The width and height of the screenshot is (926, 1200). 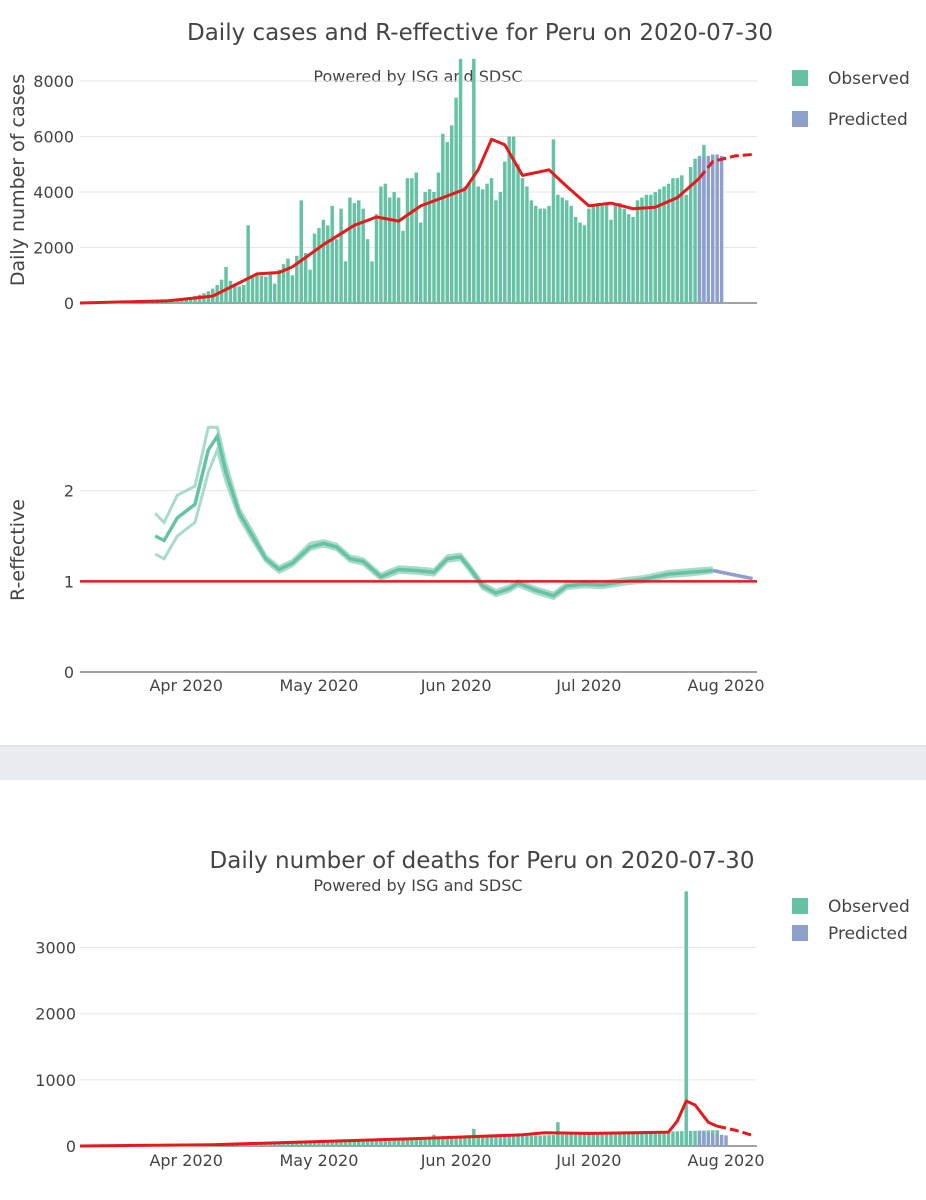 I want to click on legend-predicted-label: Predicted, so click(x=868, y=934).